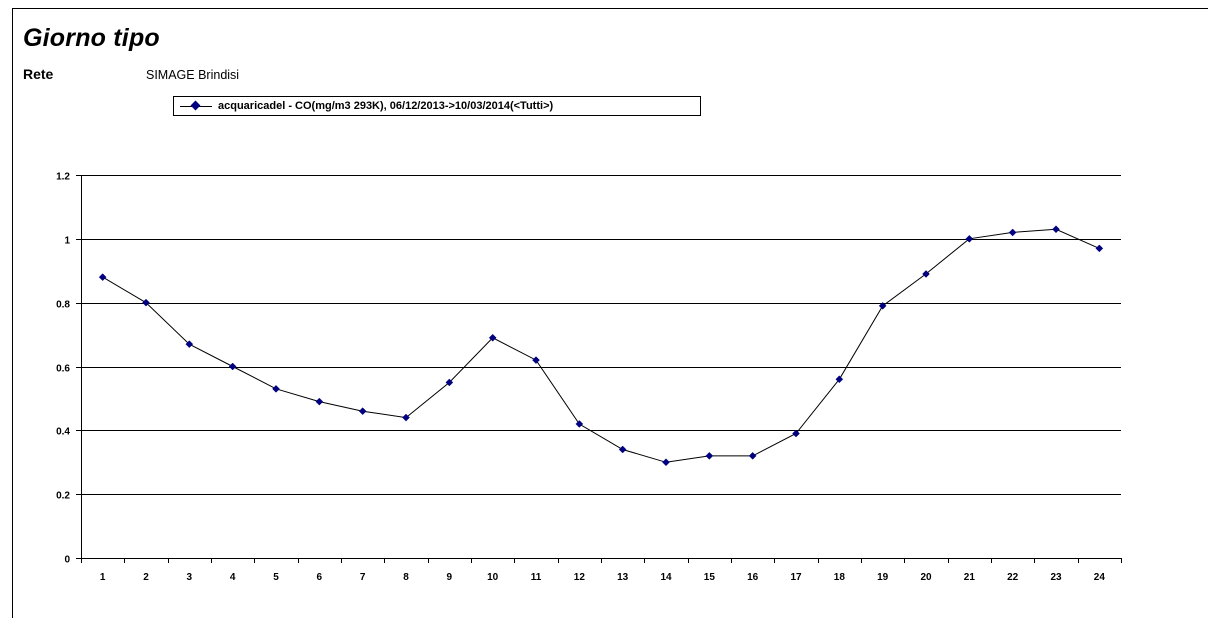 The width and height of the screenshot is (1210, 618). Describe the element at coordinates (63, 177) in the screenshot. I see `y-tick-label: 1.2` at that location.